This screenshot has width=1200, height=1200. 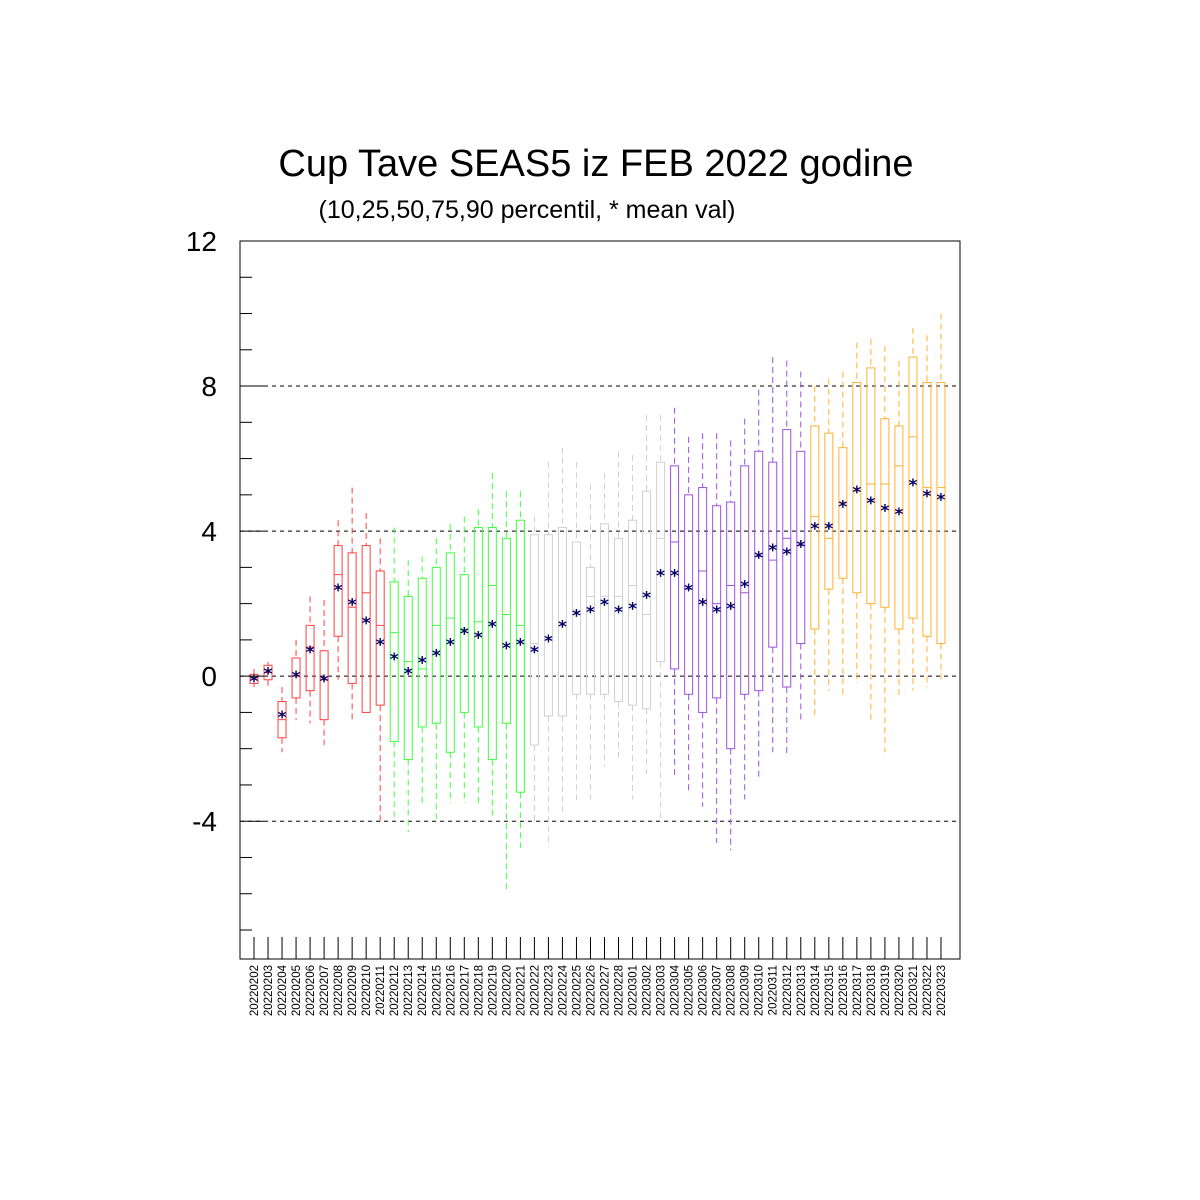 What do you see at coordinates (311, 990) in the screenshot?
I see `x-tick-label: 20220206` at bounding box center [311, 990].